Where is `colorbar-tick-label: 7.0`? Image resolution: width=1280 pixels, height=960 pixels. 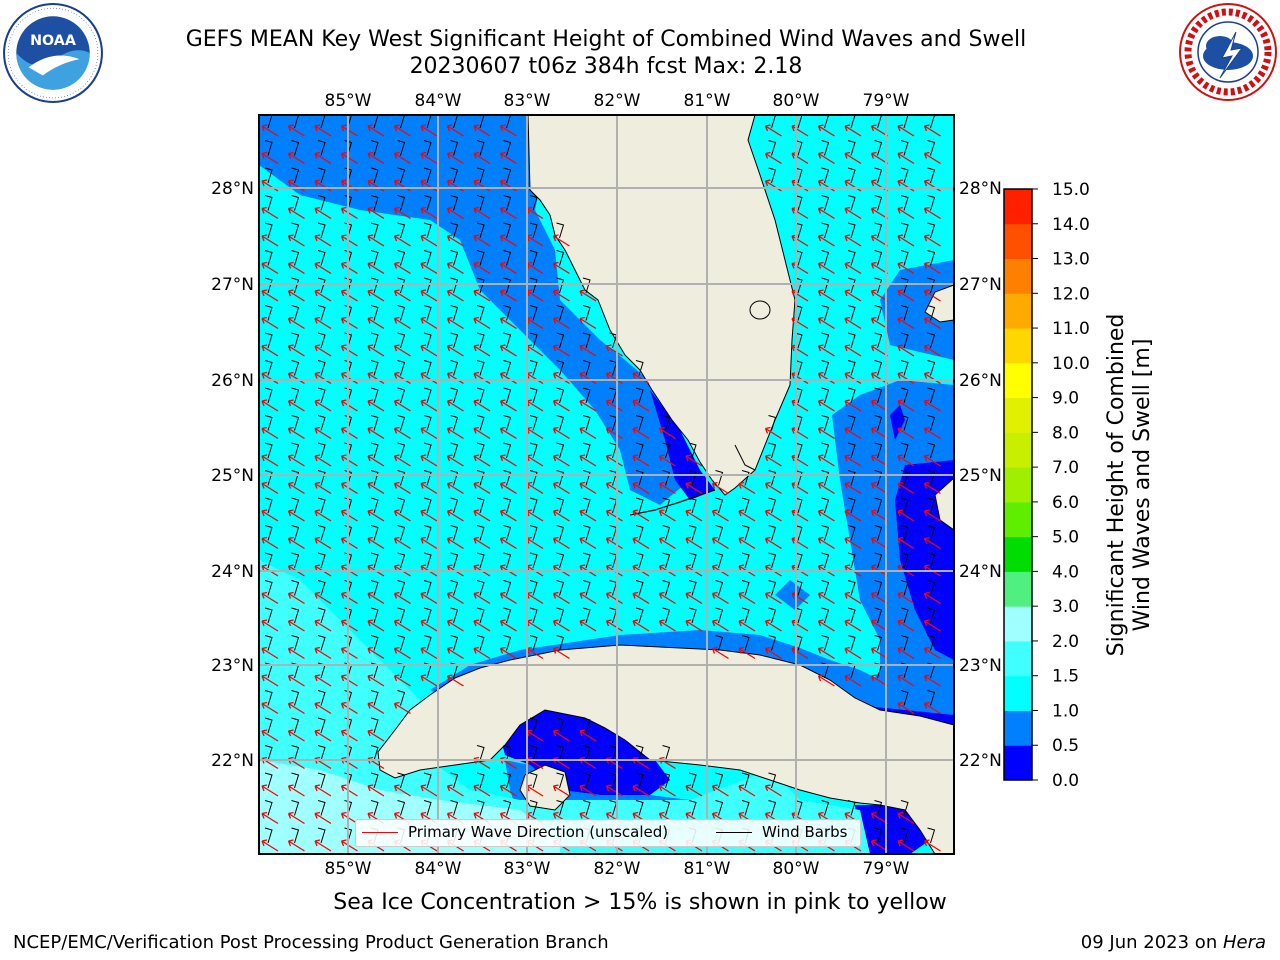
colorbar-tick-label: 7.0 is located at coordinates (1065, 468).